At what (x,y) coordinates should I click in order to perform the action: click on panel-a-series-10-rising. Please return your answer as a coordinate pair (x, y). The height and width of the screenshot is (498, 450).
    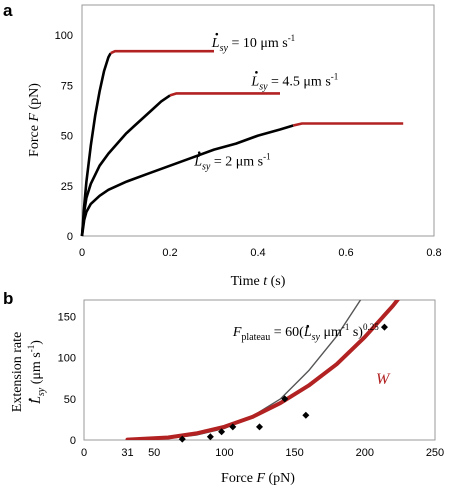
    Looking at the image, I should click on (96, 144).